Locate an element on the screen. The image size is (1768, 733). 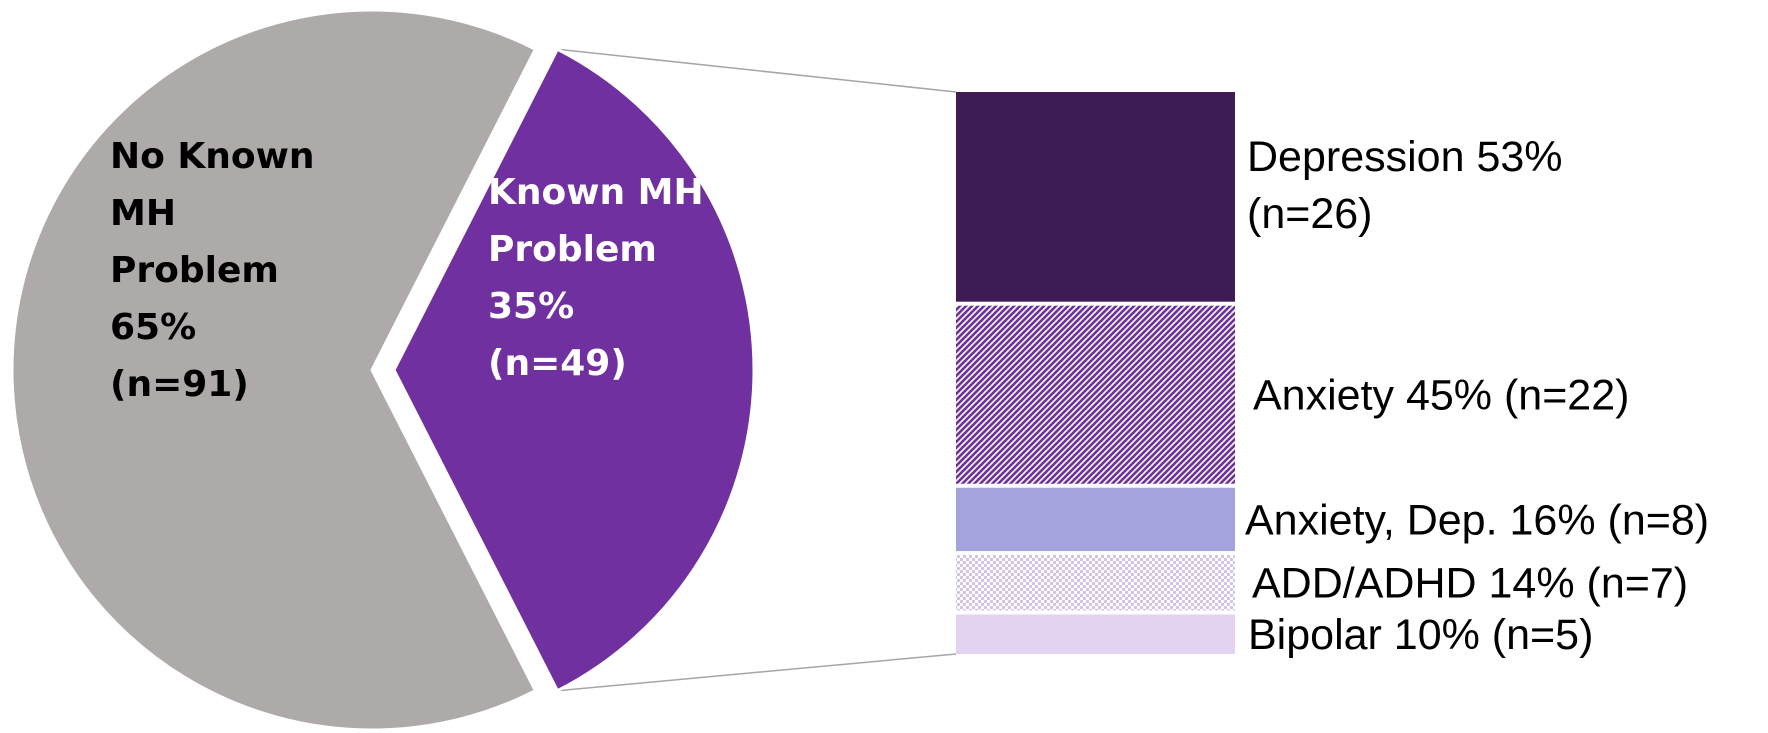
bar-label-add-adhd: ADD/ADHD 14% (n=7) is located at coordinates (1470, 584).